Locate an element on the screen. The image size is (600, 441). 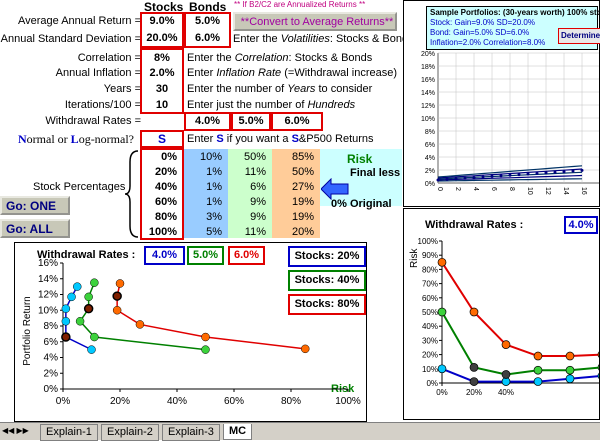
tab-explain-3: Explain-3 is located at coordinates (191, 432).